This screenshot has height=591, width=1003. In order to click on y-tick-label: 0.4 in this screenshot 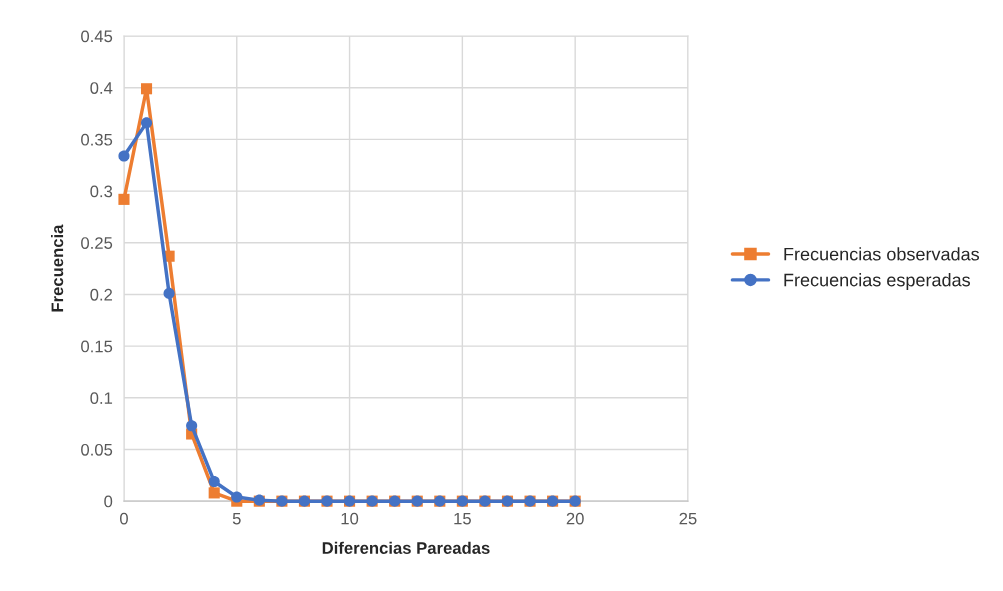, I will do `click(101, 88)`.